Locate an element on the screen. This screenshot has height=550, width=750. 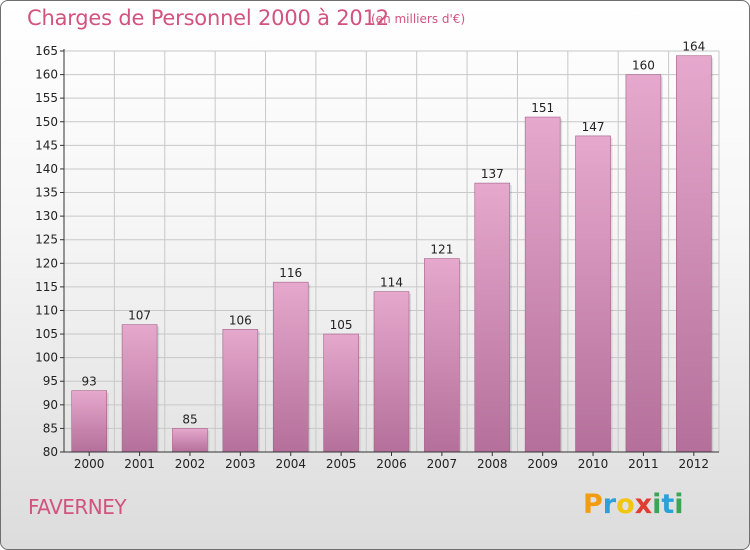
bar-value-label: 106 is located at coordinates (240, 320).